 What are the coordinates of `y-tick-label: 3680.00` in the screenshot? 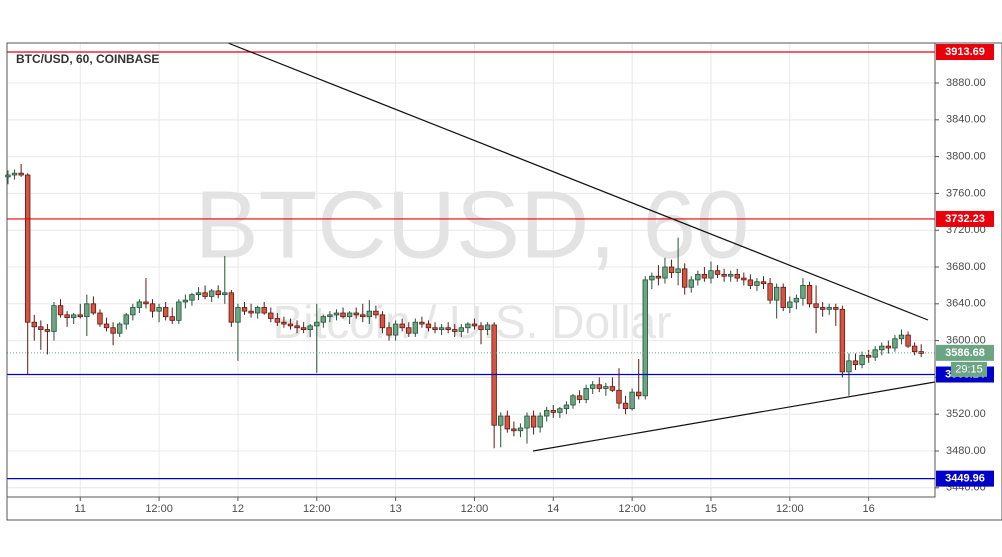 It's located at (966, 267).